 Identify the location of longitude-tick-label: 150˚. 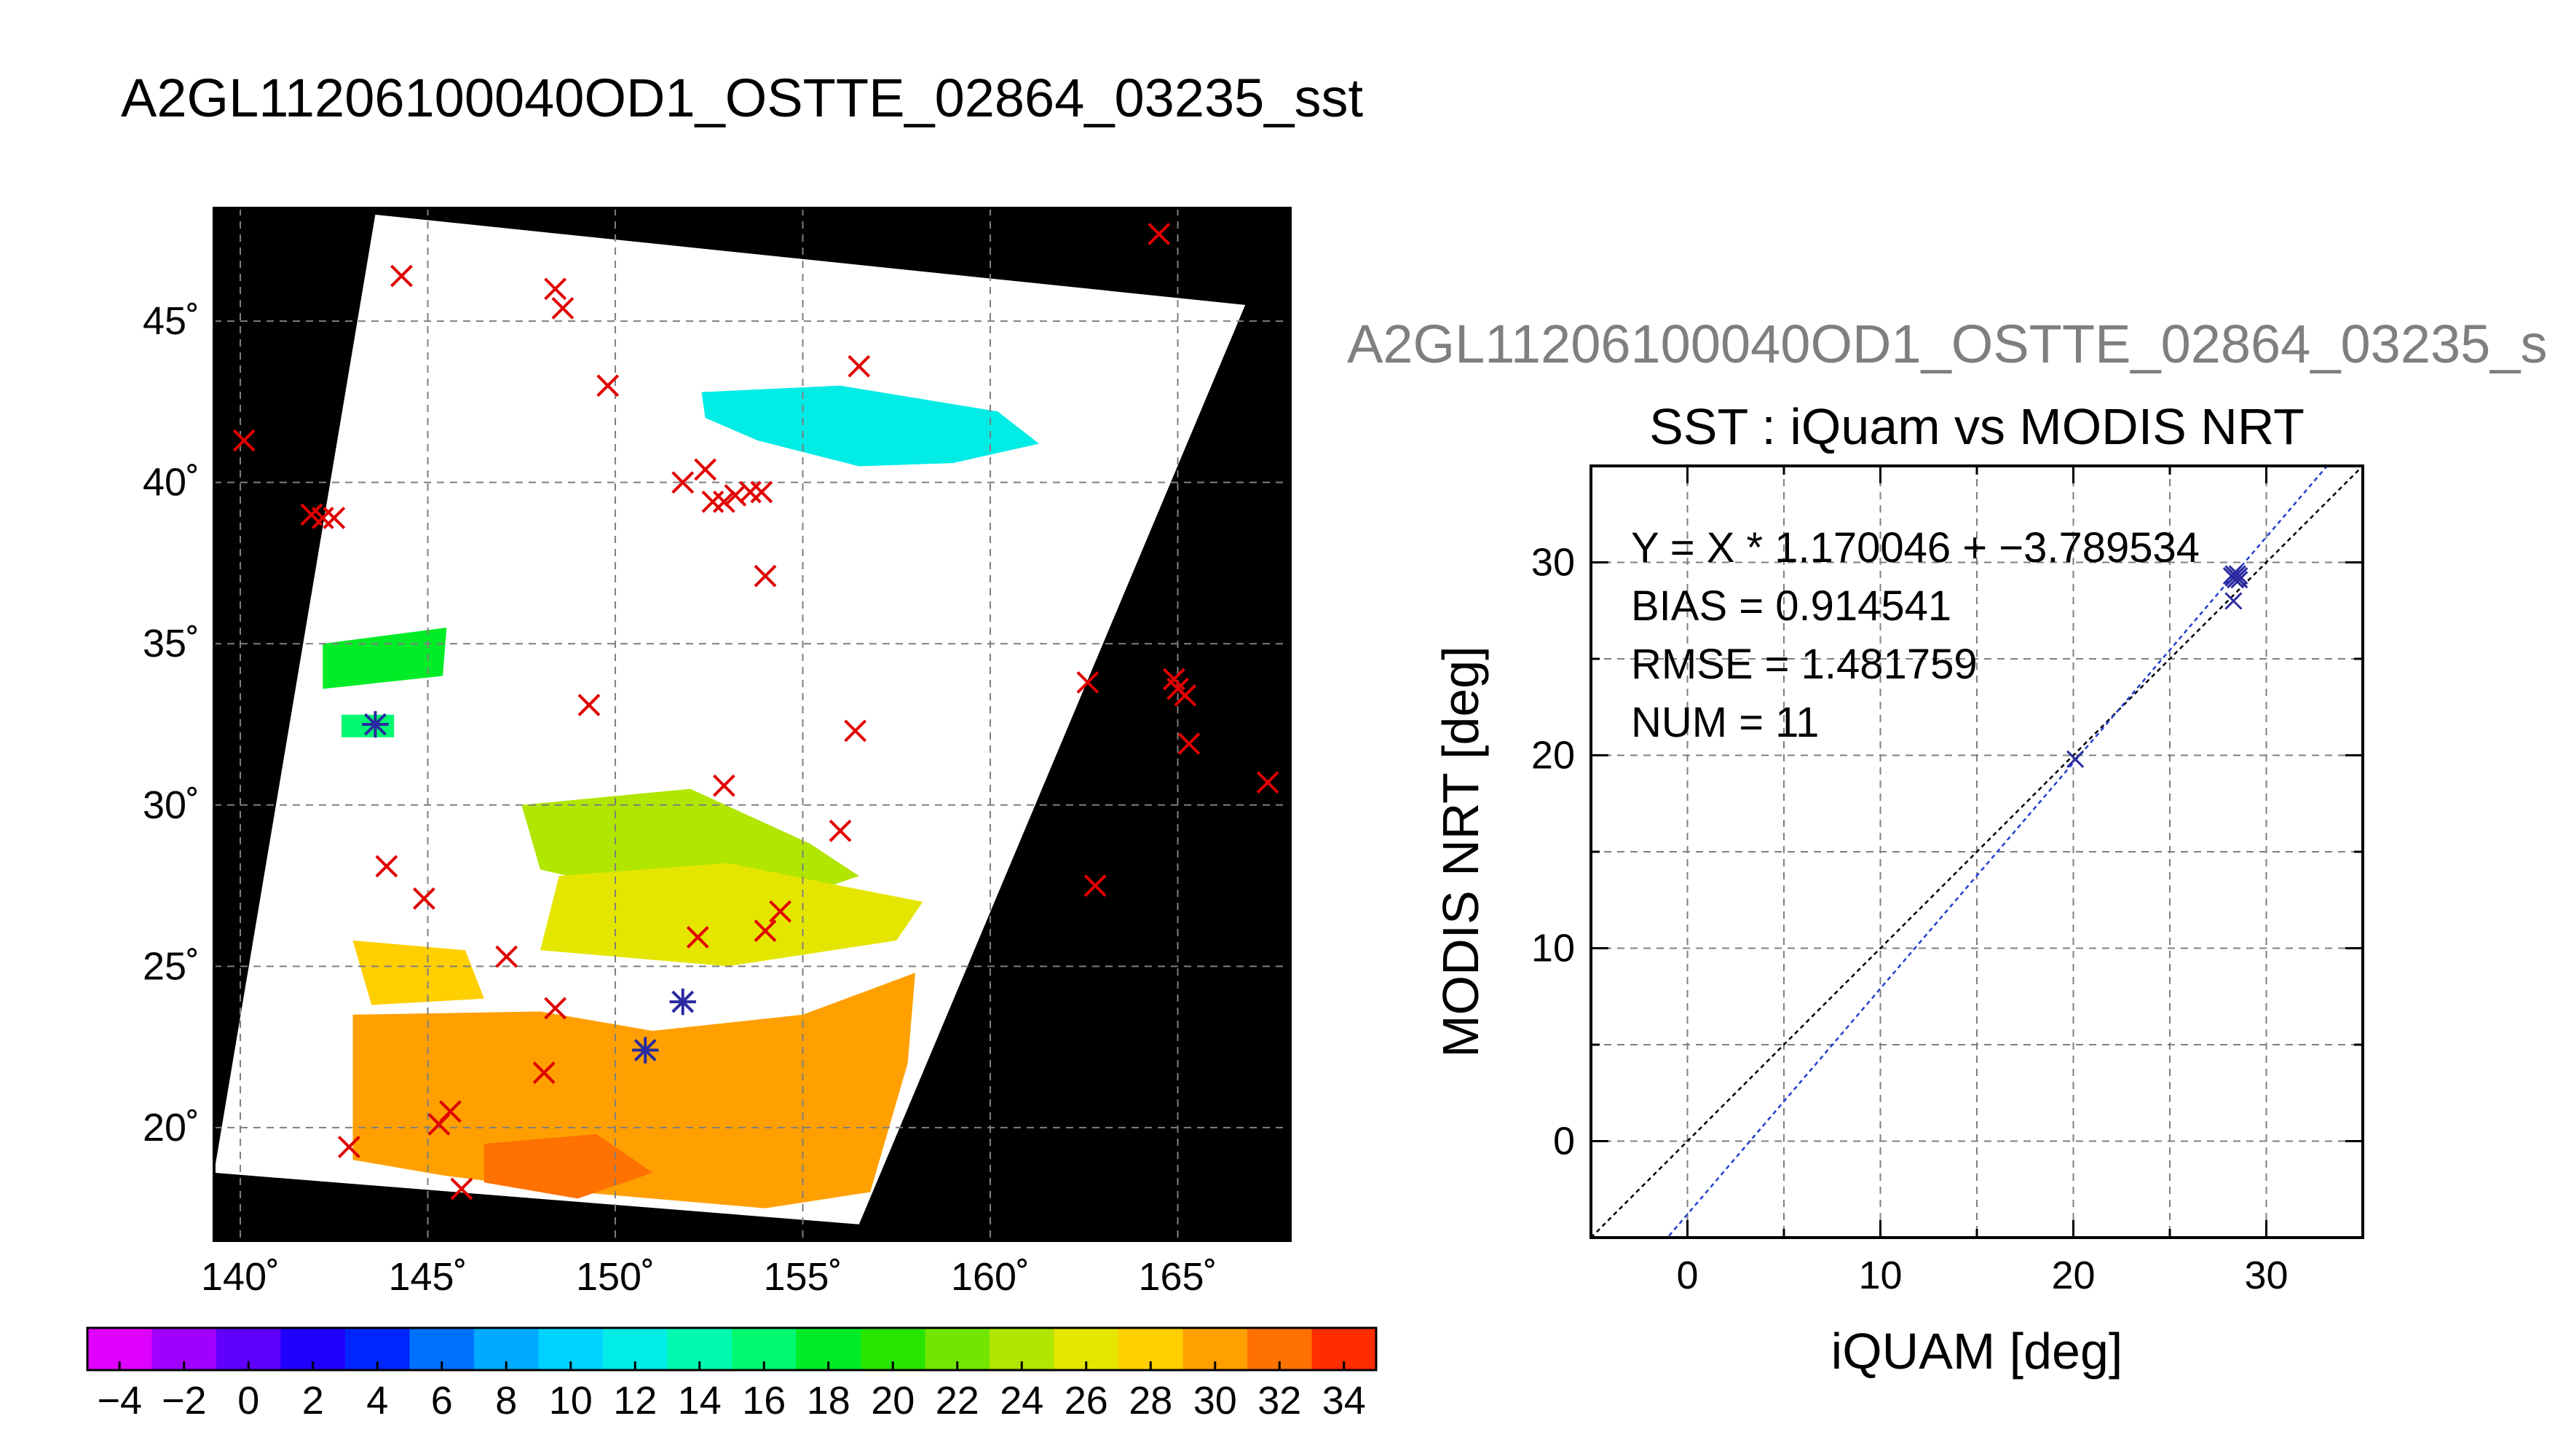
(615, 1277).